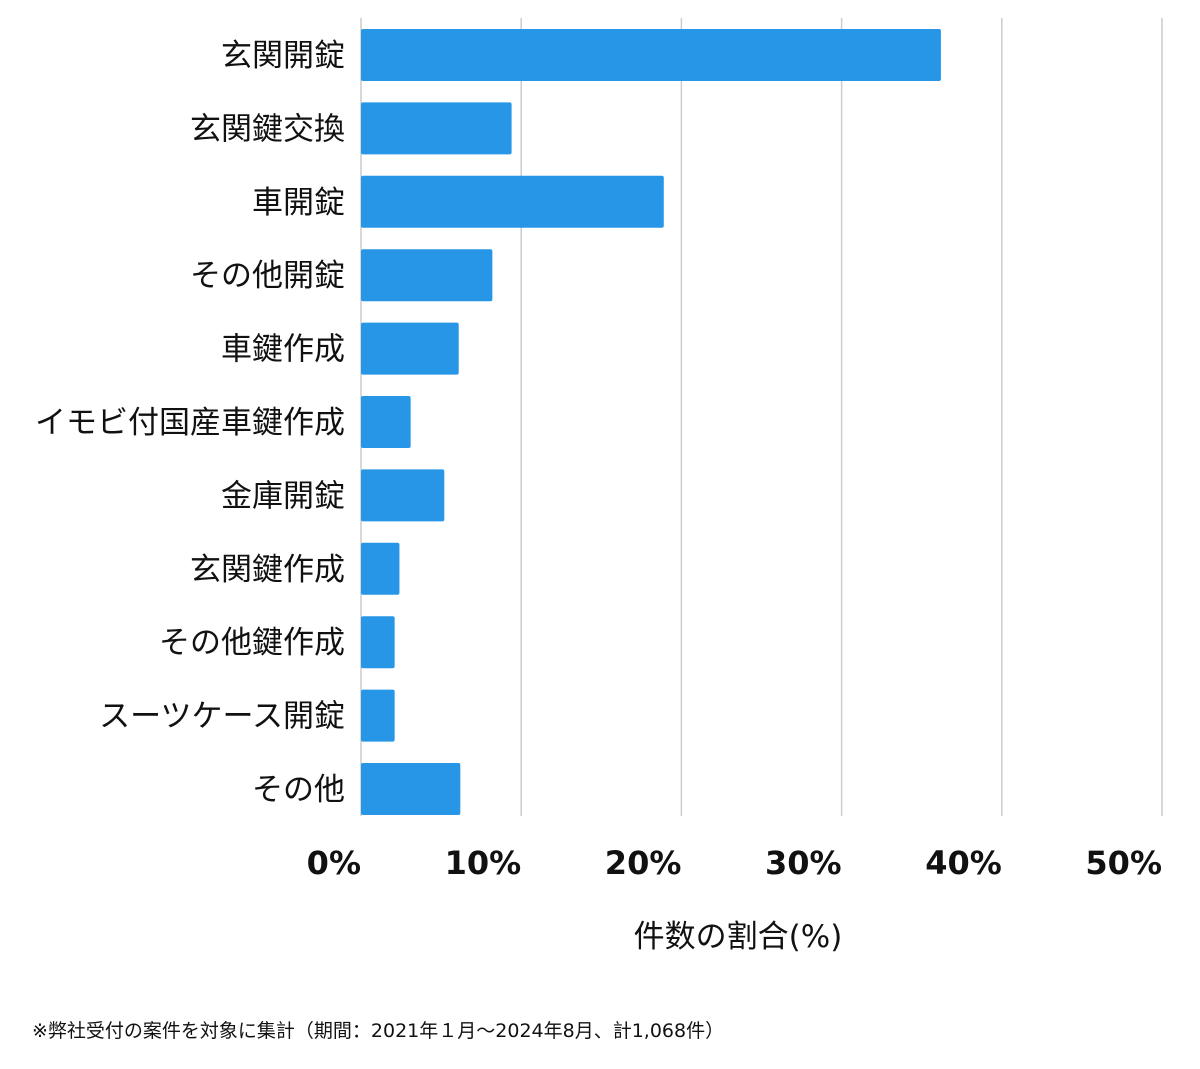 This screenshot has height=1069, width=1200. I want to click on x-tick-label: 10%, so click(483, 863).